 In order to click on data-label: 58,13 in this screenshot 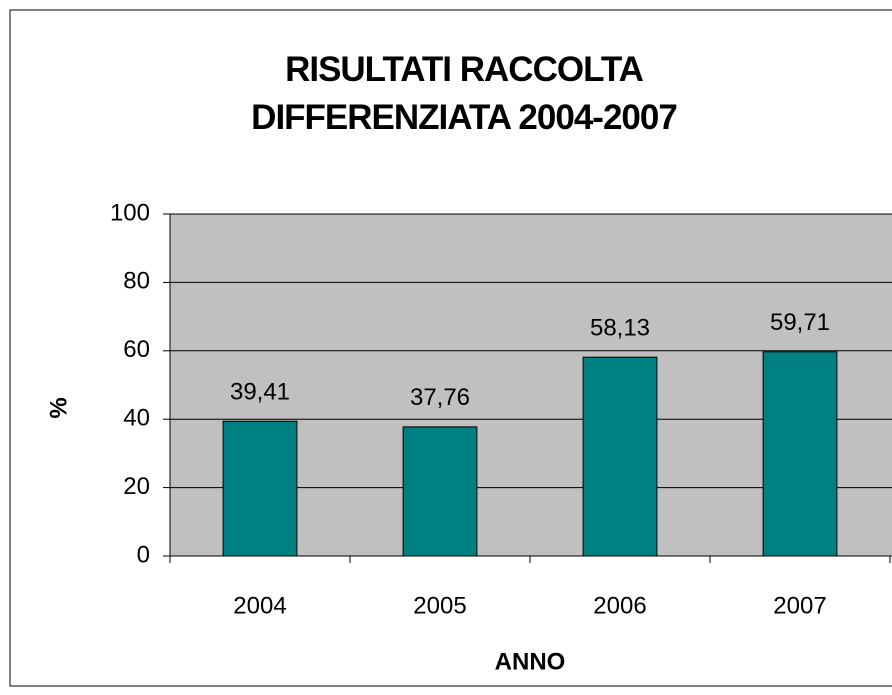, I will do `click(620, 328)`.